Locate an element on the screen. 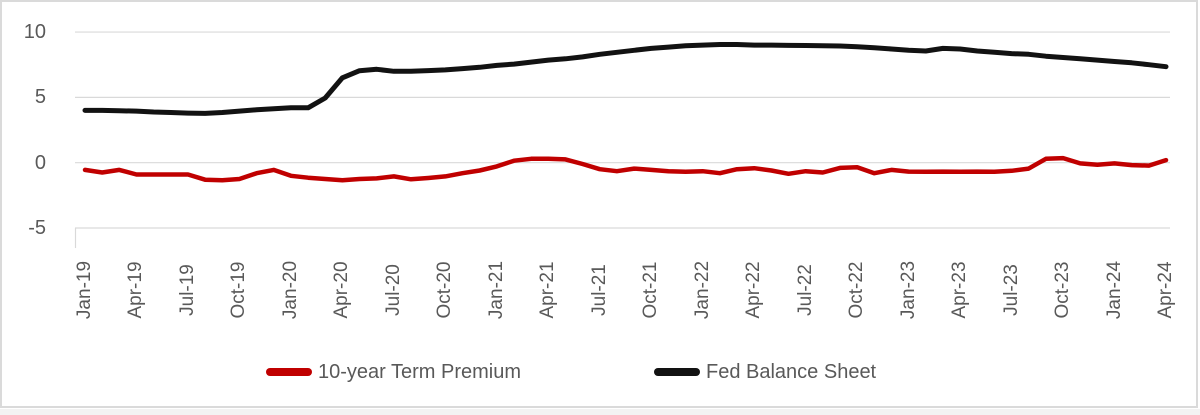 The width and height of the screenshot is (1200, 415). x-axis-label-Oct-20: Oct-20 is located at coordinates (445, 290).